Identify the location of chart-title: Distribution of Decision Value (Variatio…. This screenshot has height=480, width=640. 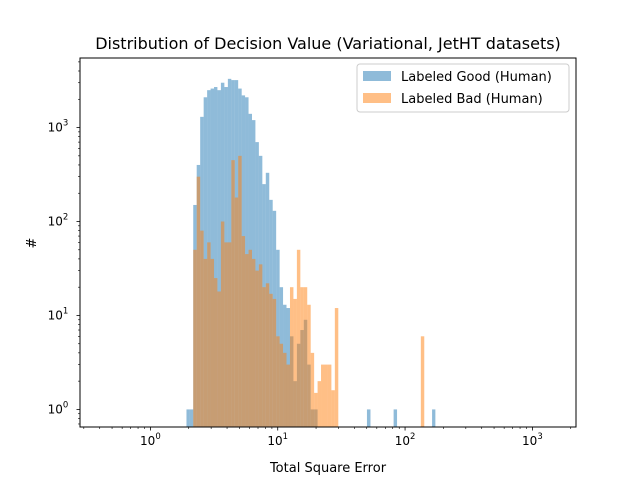
(328, 43).